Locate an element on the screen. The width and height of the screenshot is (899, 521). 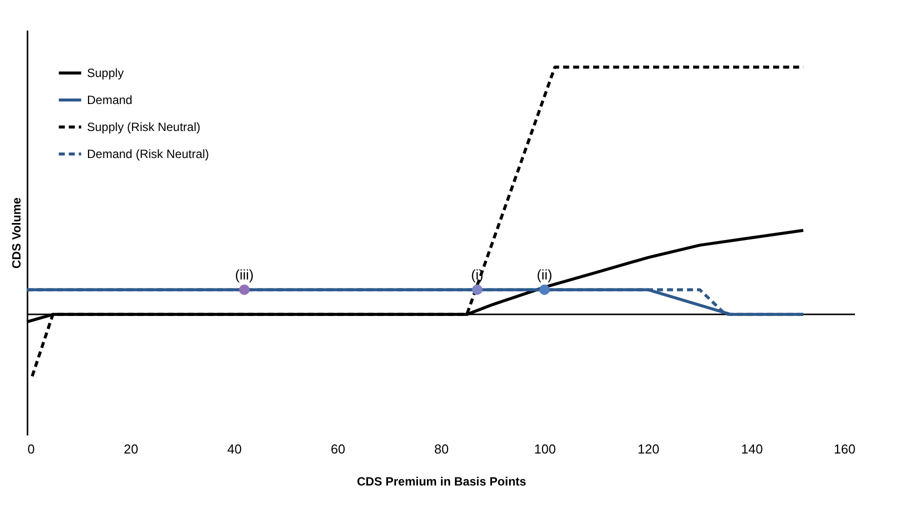
y-axis-title: CDS Volume is located at coordinates (17, 233).